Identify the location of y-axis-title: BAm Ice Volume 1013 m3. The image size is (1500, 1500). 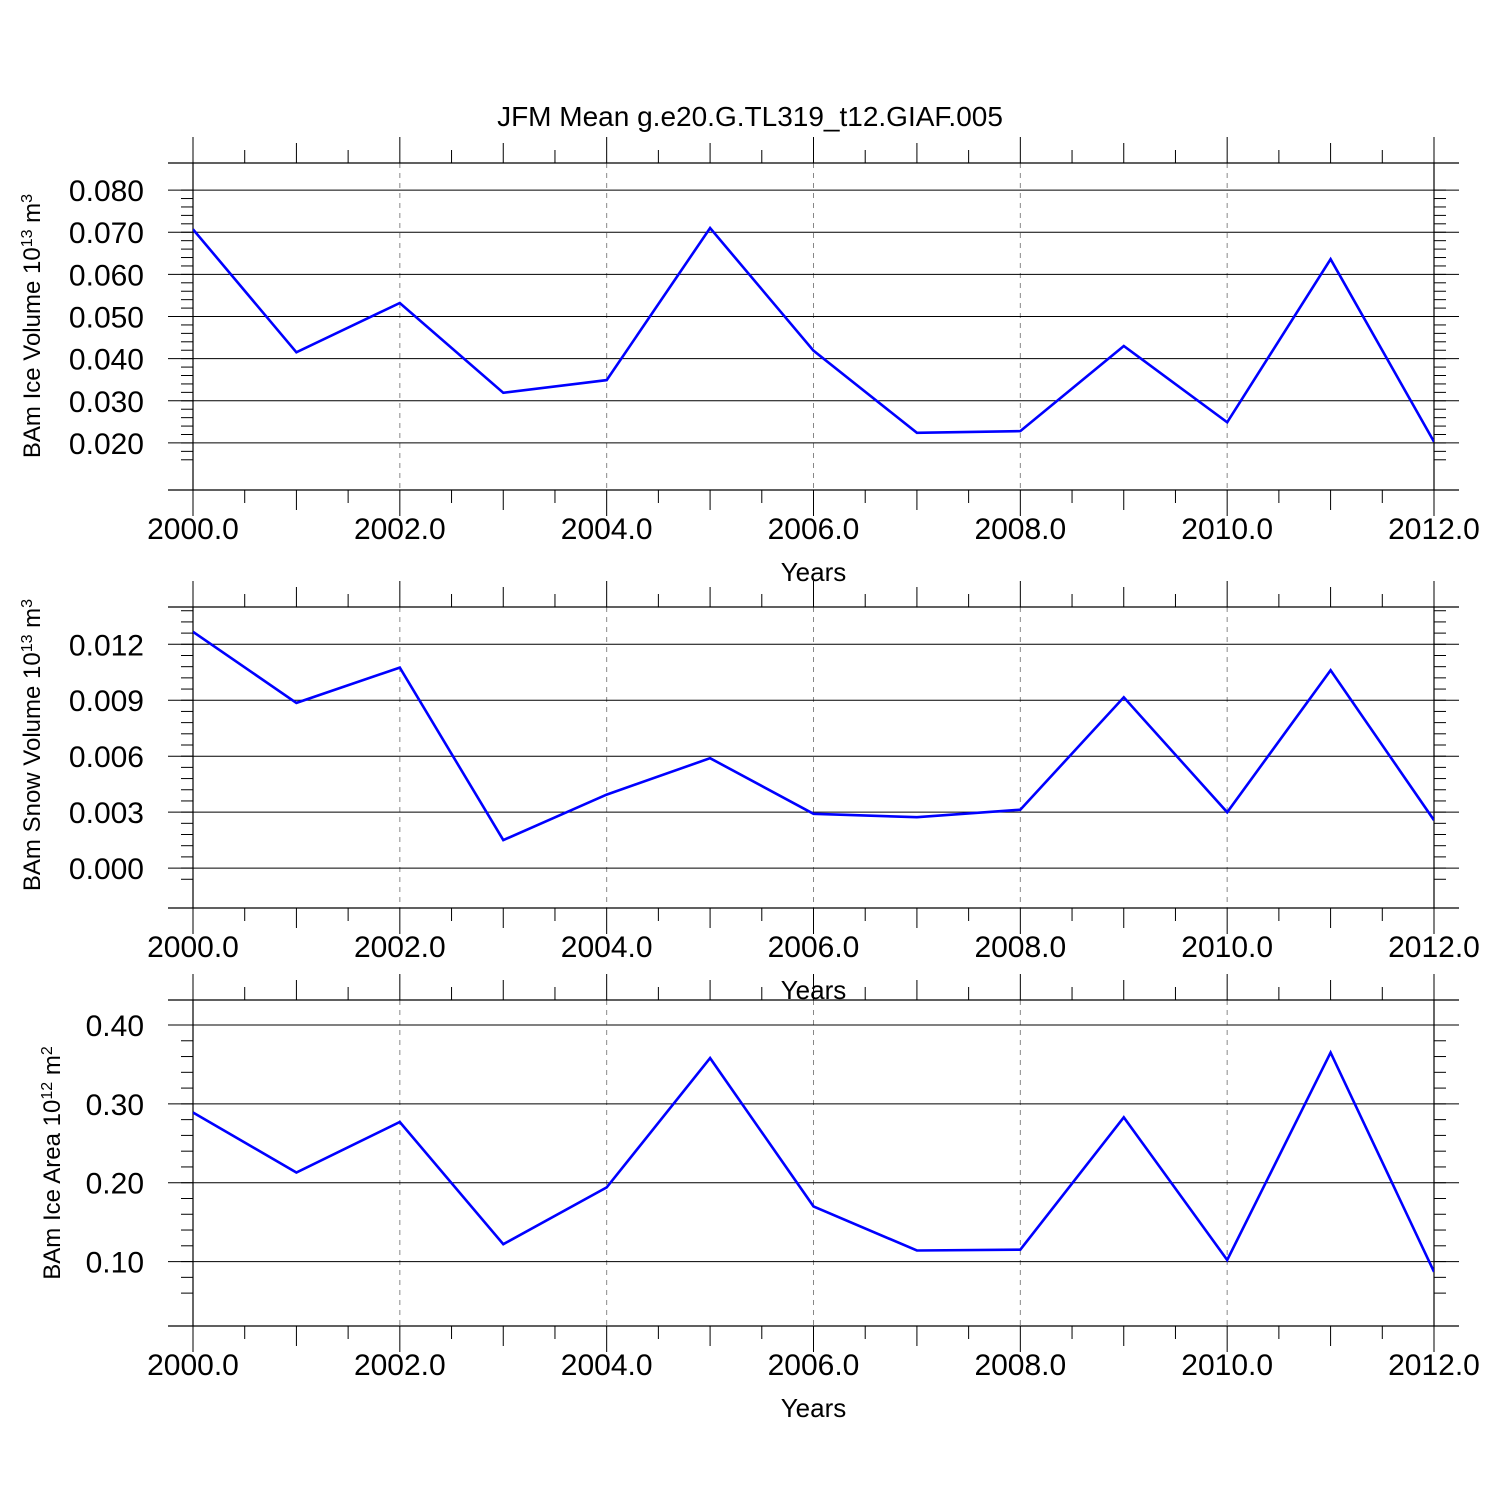
(33, 326).